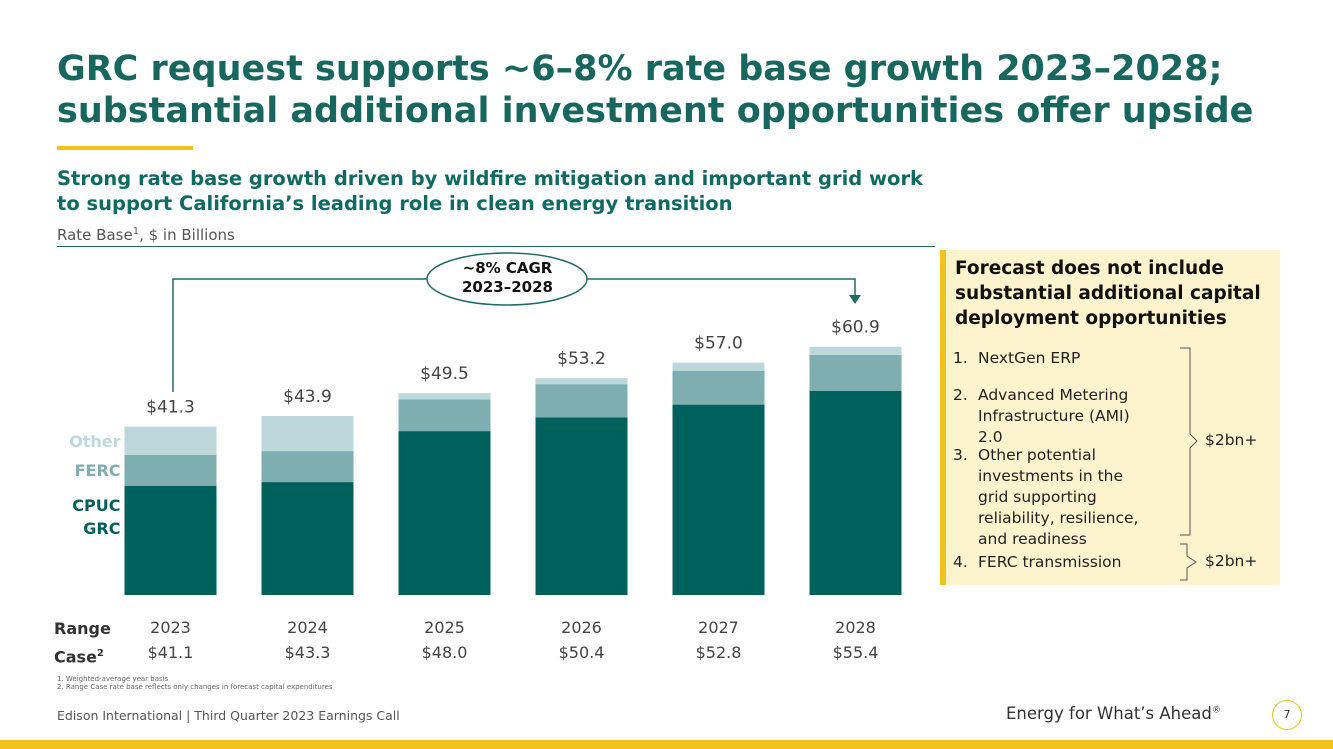 This screenshot has height=749, width=1333. I want to click on item-number: 3., so click(960, 455).